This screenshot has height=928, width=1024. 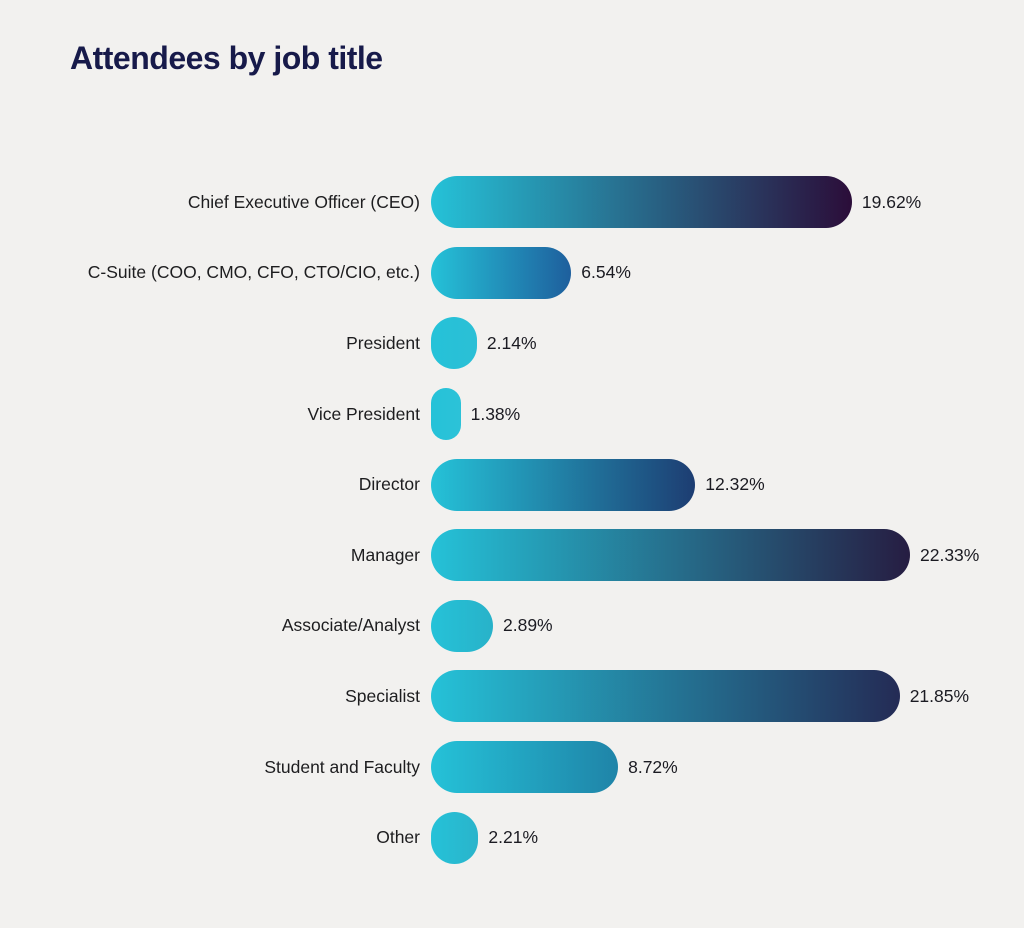 I want to click on bar-row: Vice President 1.38%, so click(x=512, y=414).